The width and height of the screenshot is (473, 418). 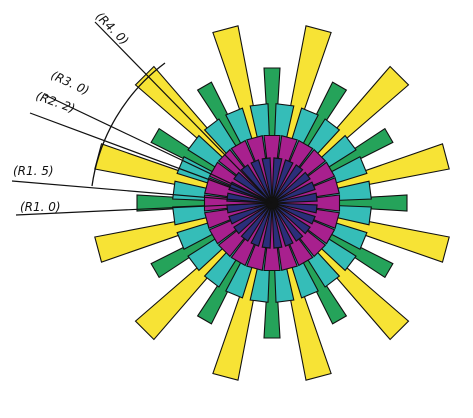 What do you see at coordinates (33, 171) in the screenshot?
I see `label-r15: (R1. 5)` at bounding box center [33, 171].